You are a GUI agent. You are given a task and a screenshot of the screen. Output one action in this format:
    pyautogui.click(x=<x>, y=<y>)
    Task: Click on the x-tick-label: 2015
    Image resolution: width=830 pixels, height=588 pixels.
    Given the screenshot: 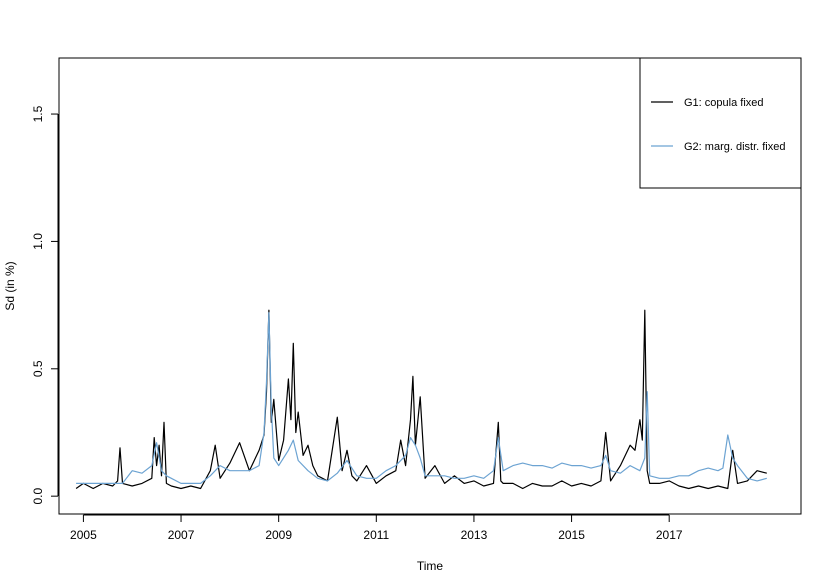 What is the action you would take?
    pyautogui.click(x=571, y=535)
    